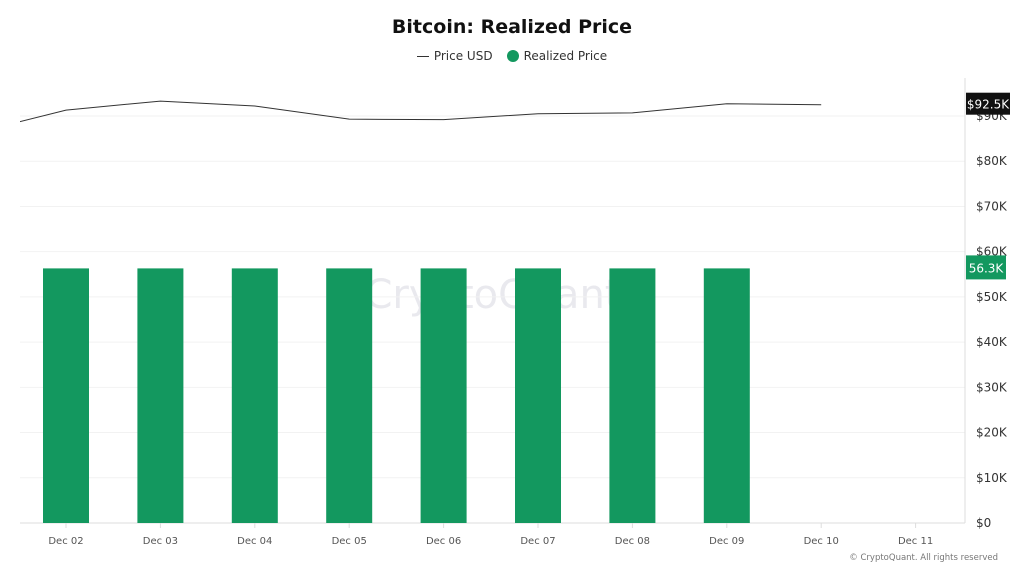 The height and width of the screenshot is (576, 1024). What do you see at coordinates (992, 252) in the screenshot?
I see `y-tick-label: $60K` at bounding box center [992, 252].